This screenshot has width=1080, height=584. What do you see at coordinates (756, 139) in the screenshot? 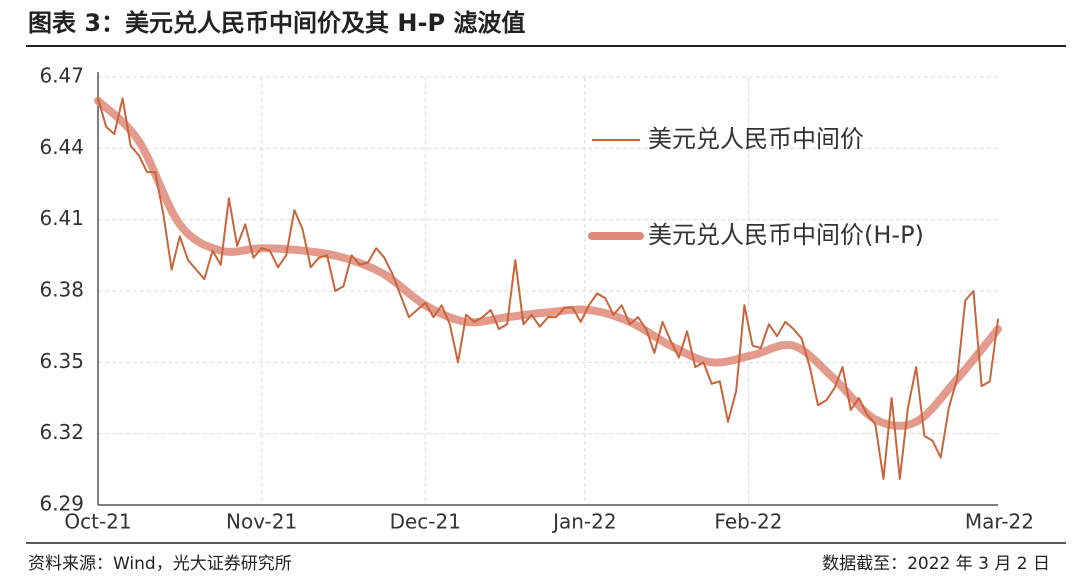
I see `legend-label: 美元兑人民币中间价` at bounding box center [756, 139].